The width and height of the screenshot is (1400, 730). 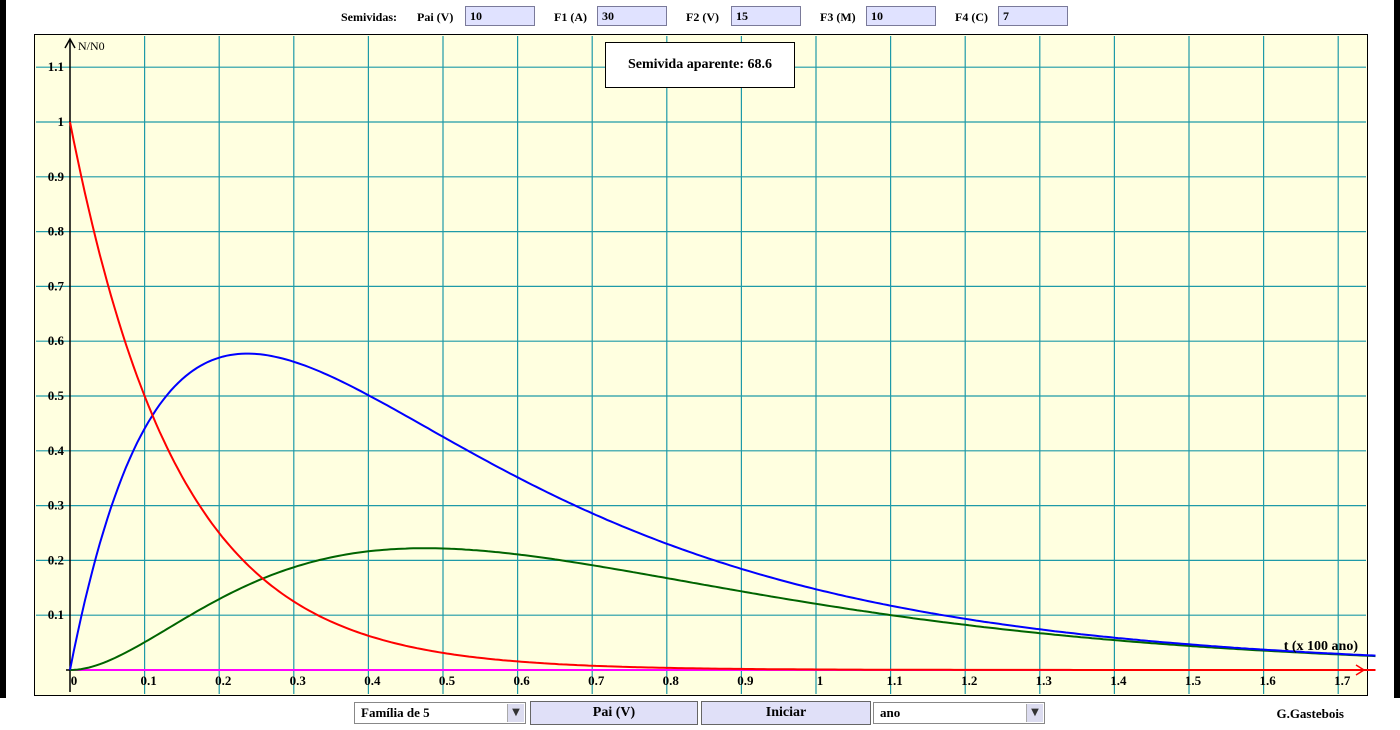 I want to click on f2-half-life-input: 15, so click(x=766, y=16).